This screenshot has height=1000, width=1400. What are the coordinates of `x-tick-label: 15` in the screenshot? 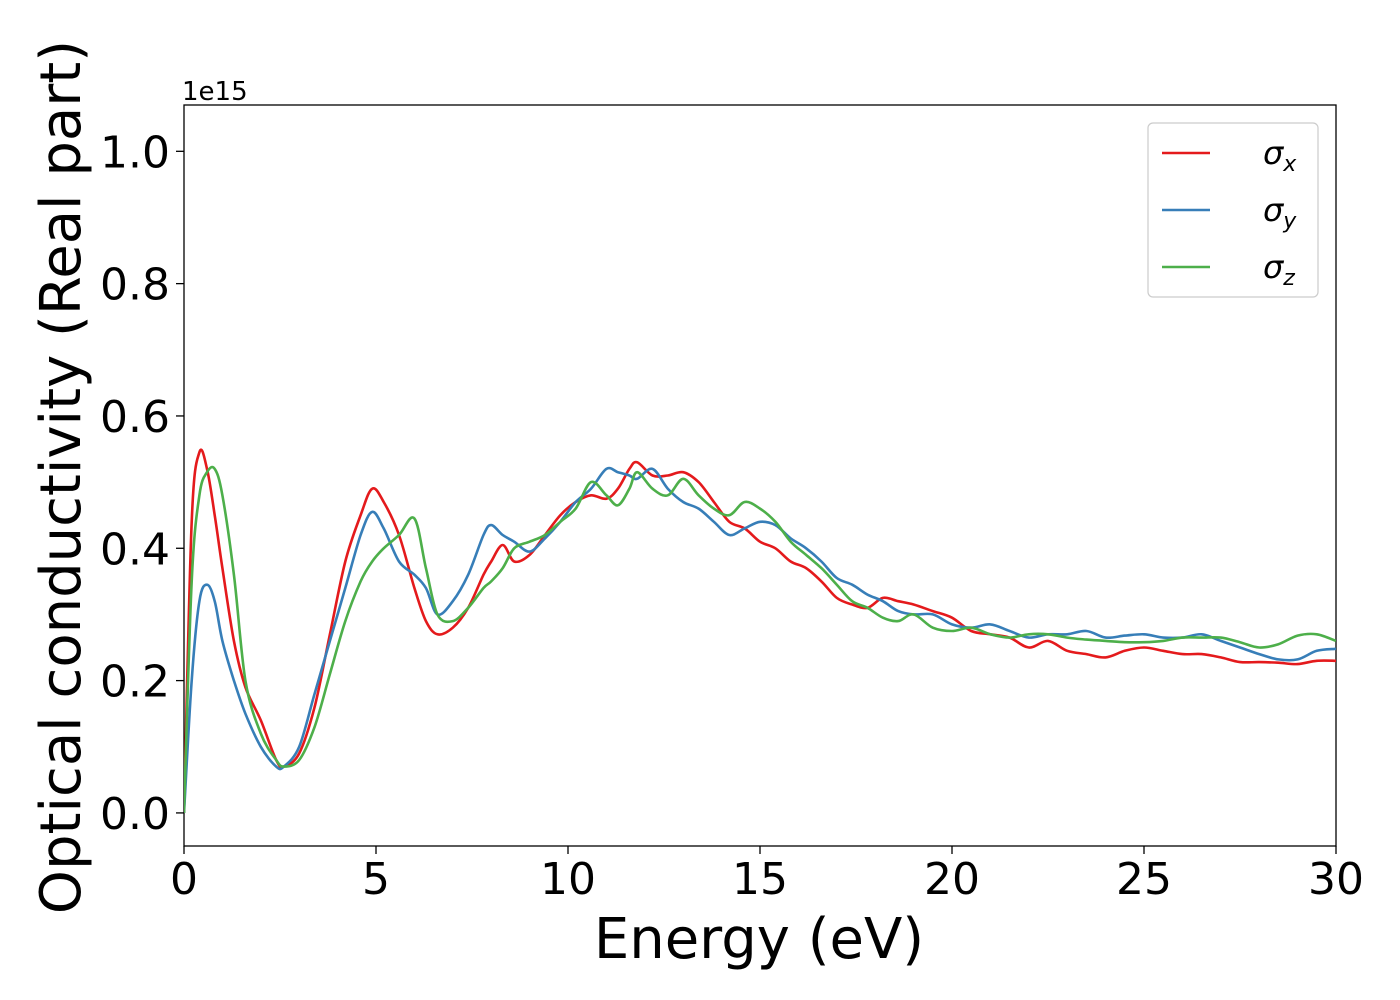 It's located at (760, 879).